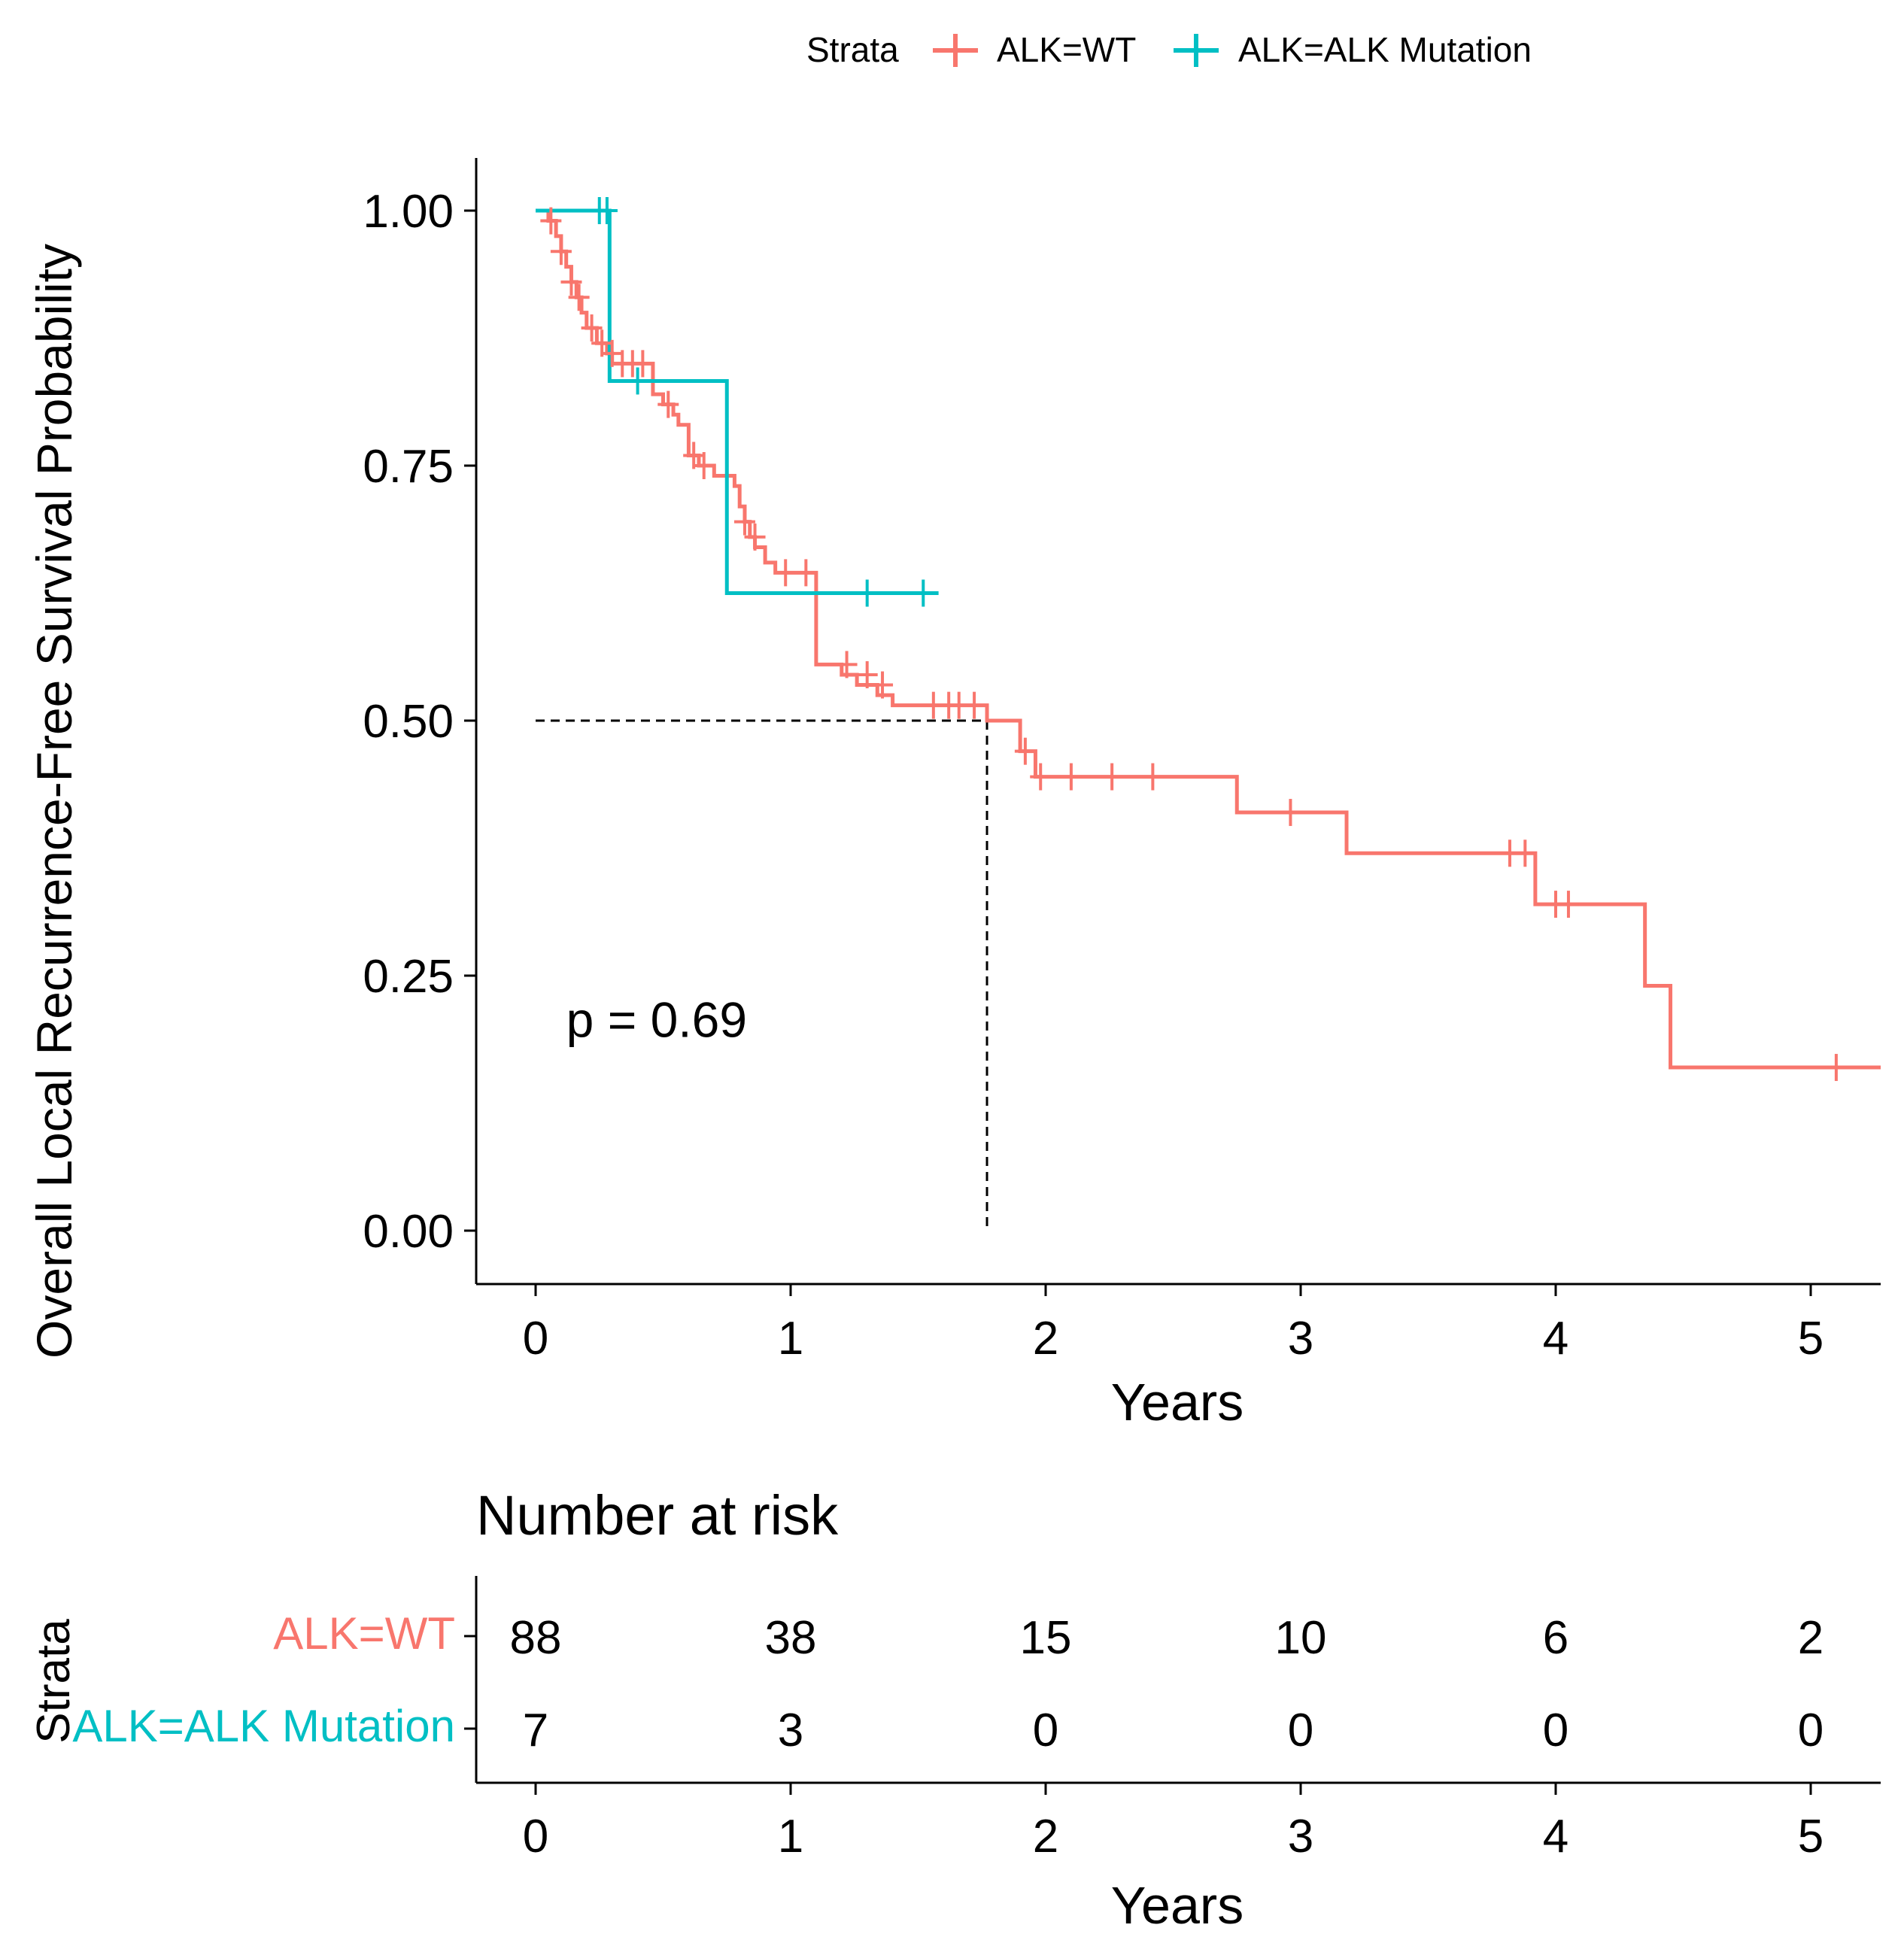 This screenshot has width=1904, height=1940. I want to click on risk-value: 7, so click(535, 1730).